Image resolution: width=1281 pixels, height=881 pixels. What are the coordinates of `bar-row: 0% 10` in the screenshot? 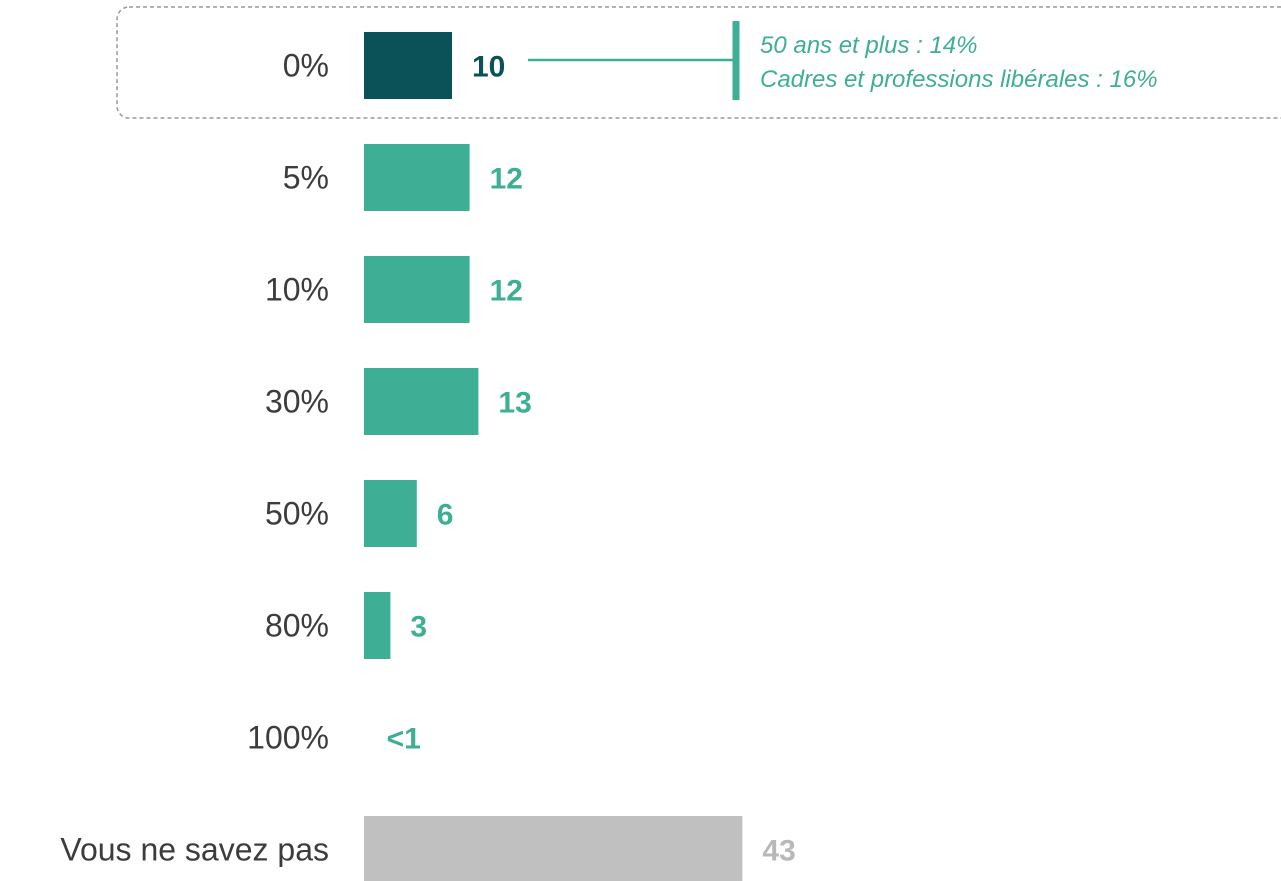 It's located at (394, 65).